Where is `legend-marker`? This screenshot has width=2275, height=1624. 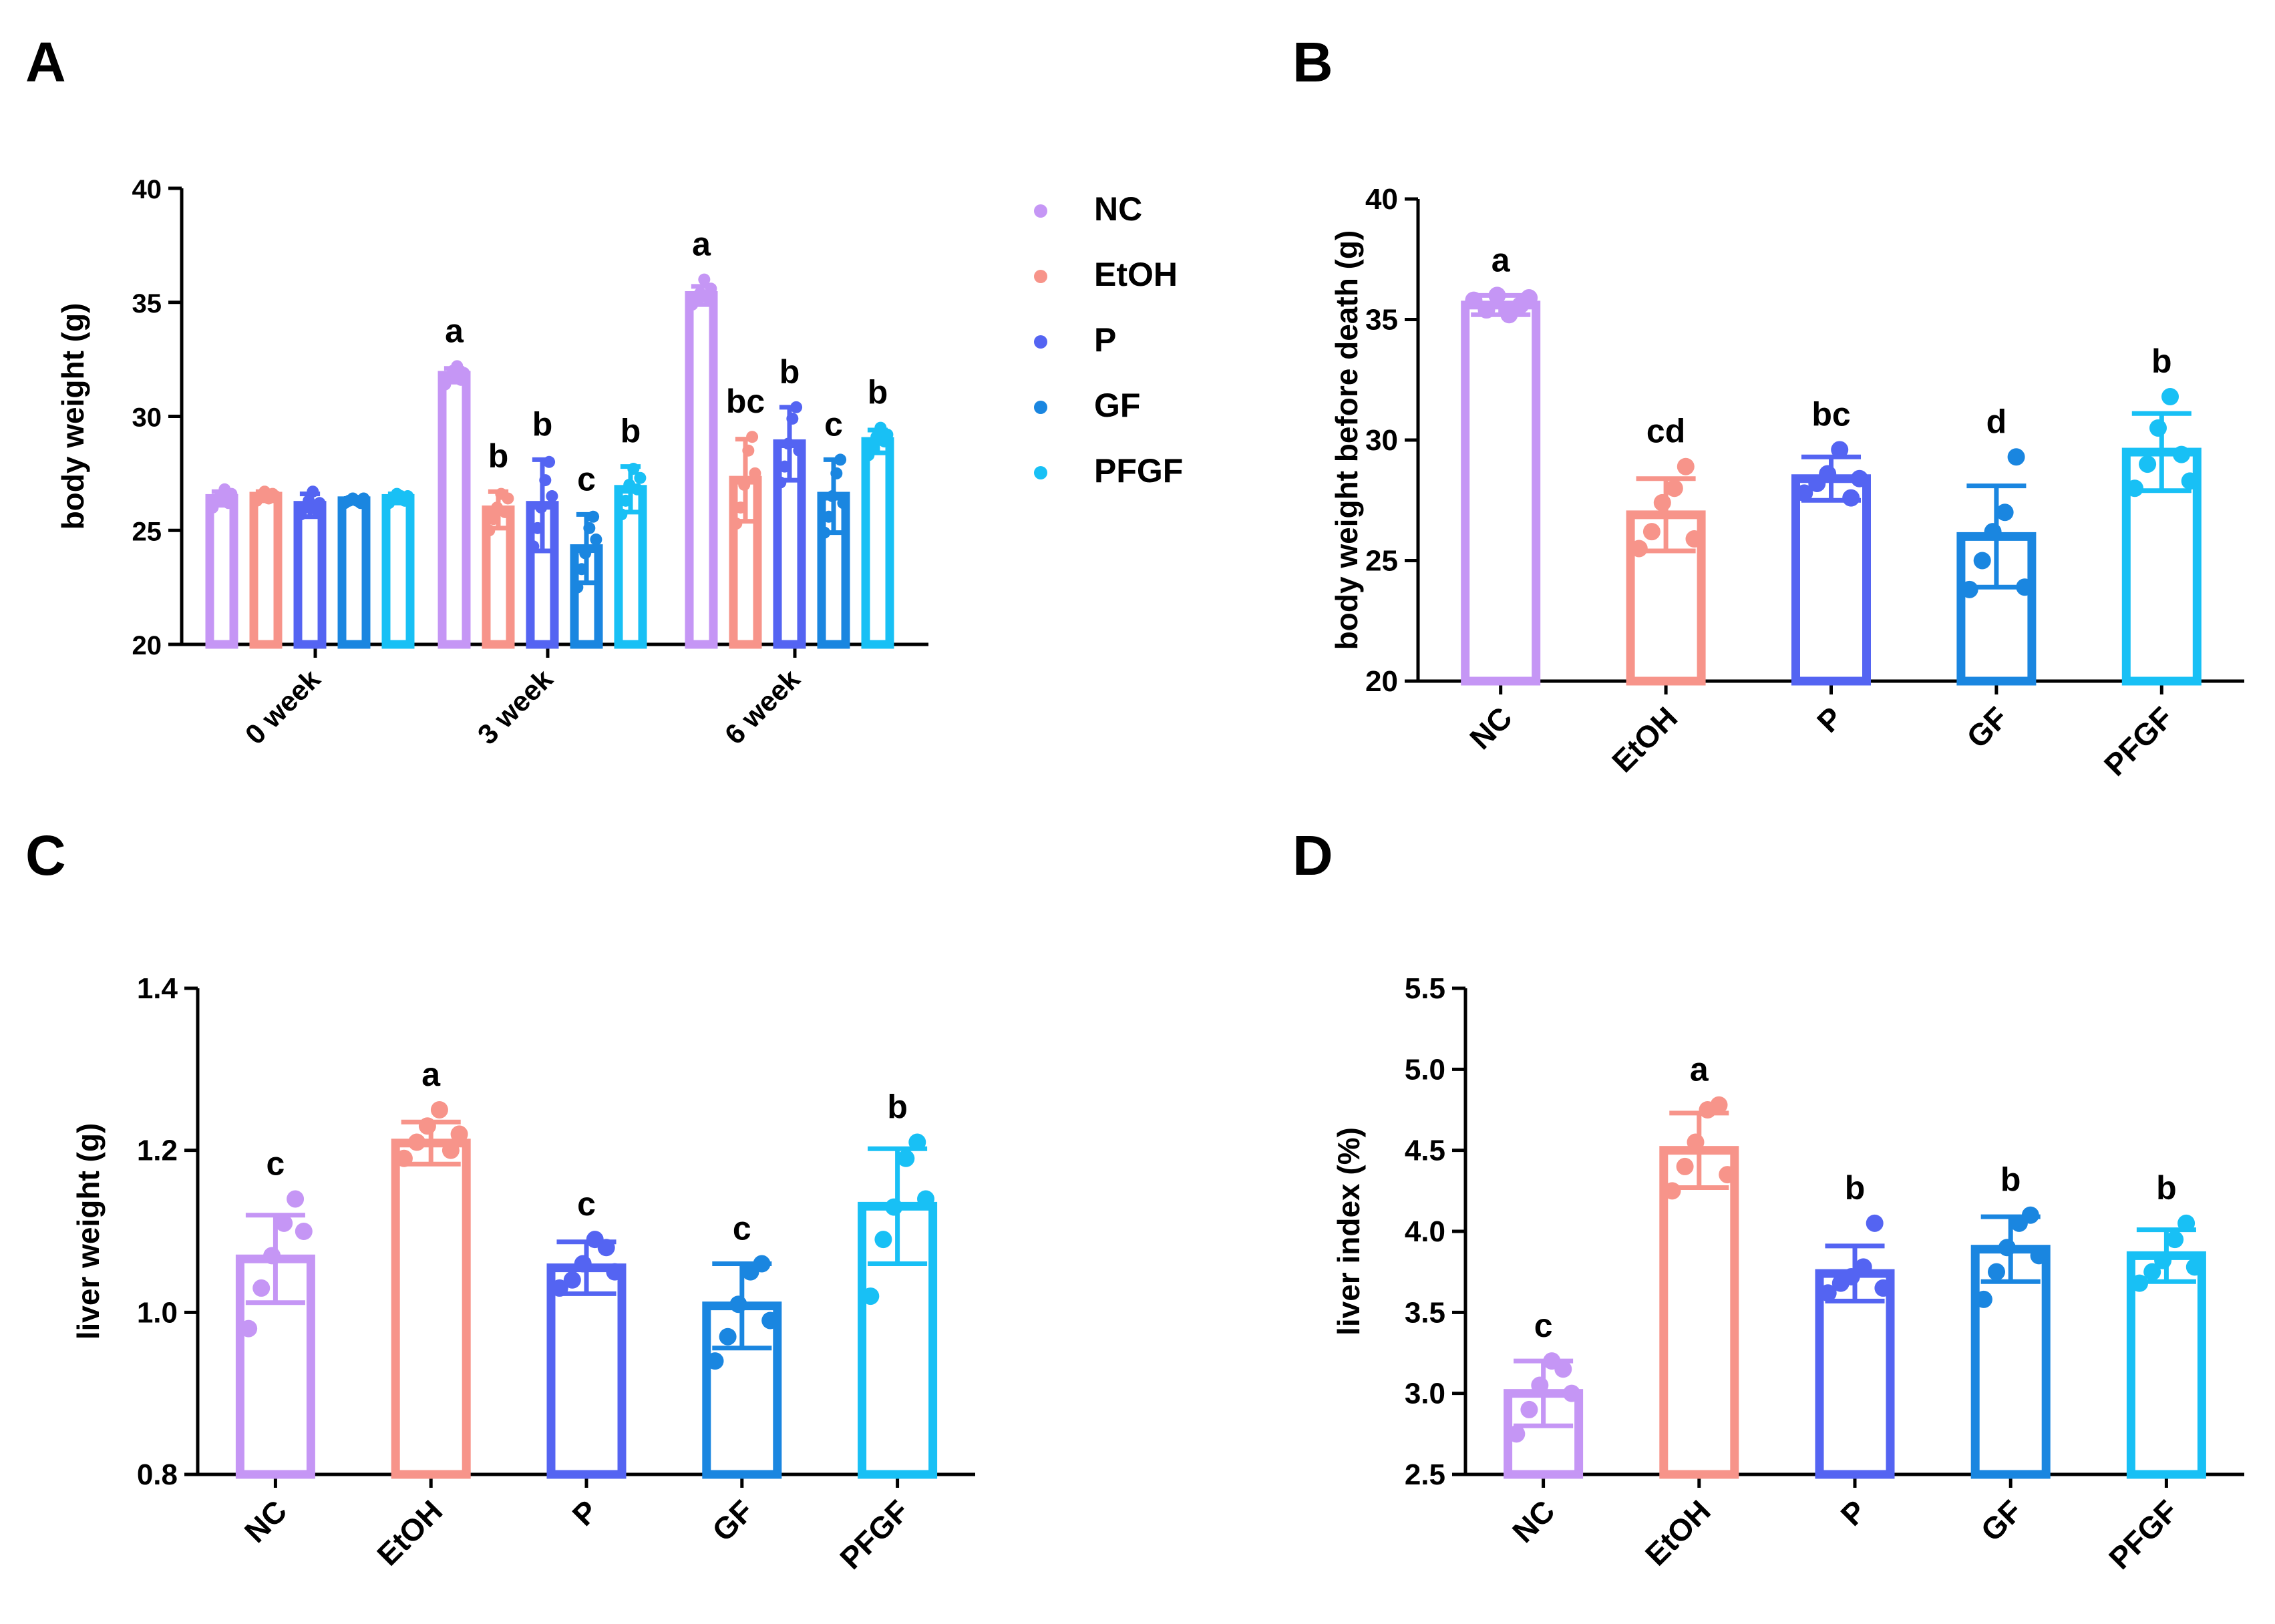
legend-marker is located at coordinates (1040, 342).